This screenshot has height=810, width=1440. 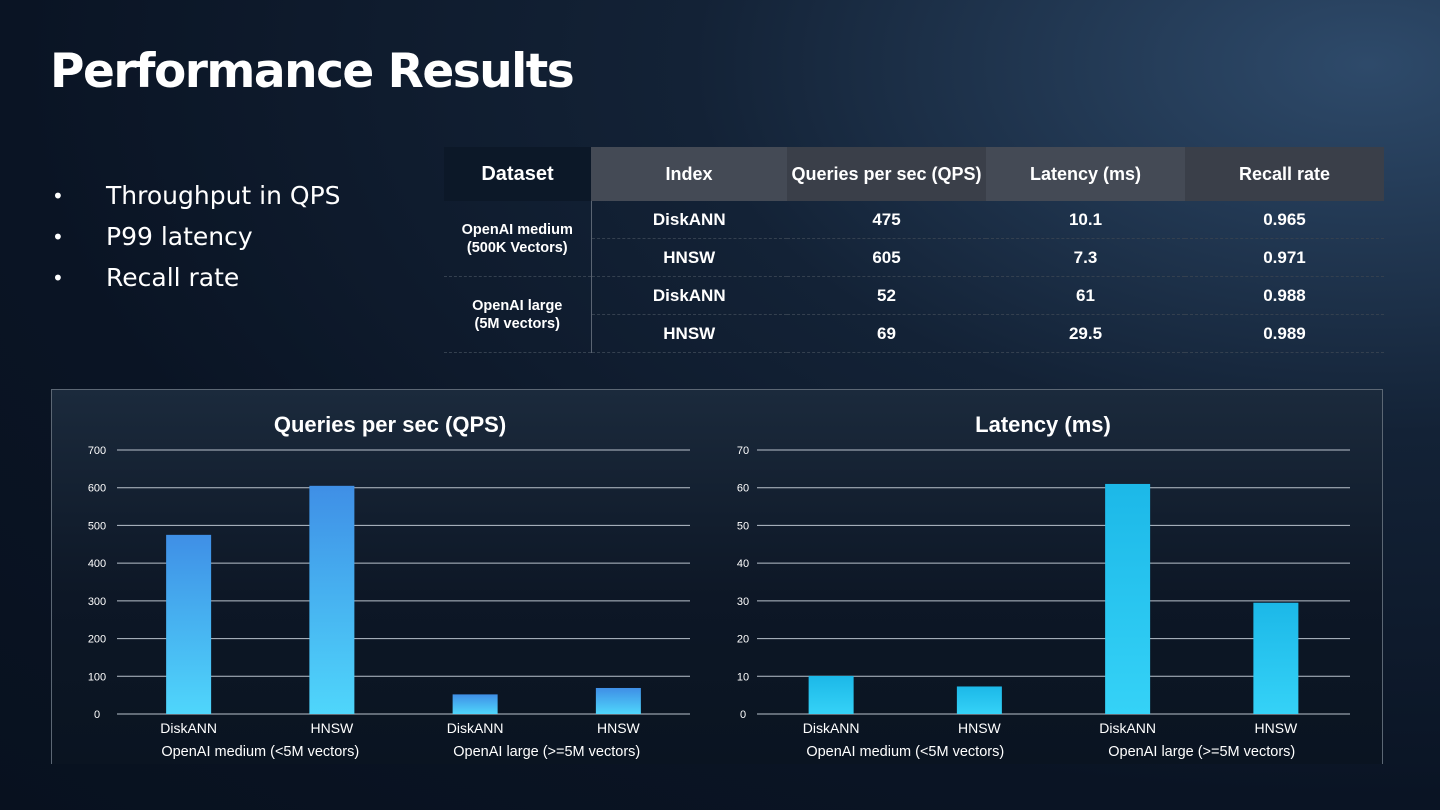 What do you see at coordinates (97, 489) in the screenshot?
I see `y-tick-label: 600` at bounding box center [97, 489].